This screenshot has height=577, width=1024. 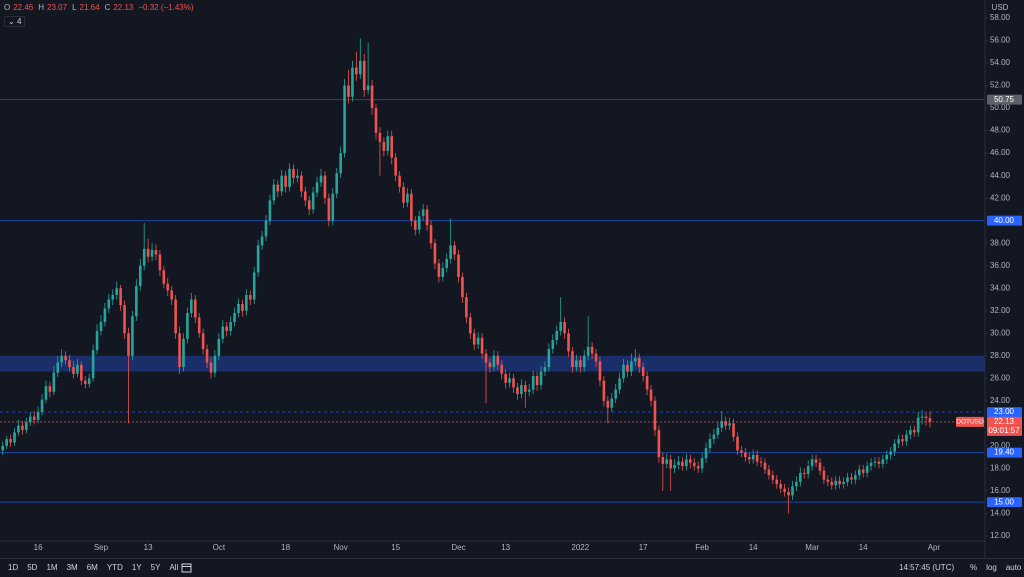 What do you see at coordinates (155, 567) in the screenshot?
I see `toolbar-button: 5Y` at bounding box center [155, 567].